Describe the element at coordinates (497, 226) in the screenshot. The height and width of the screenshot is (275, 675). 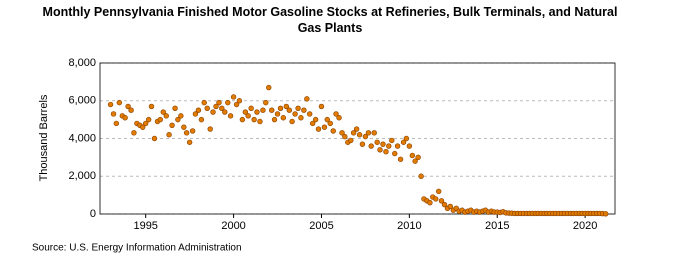
I see `x-tick-label: 2015` at that location.